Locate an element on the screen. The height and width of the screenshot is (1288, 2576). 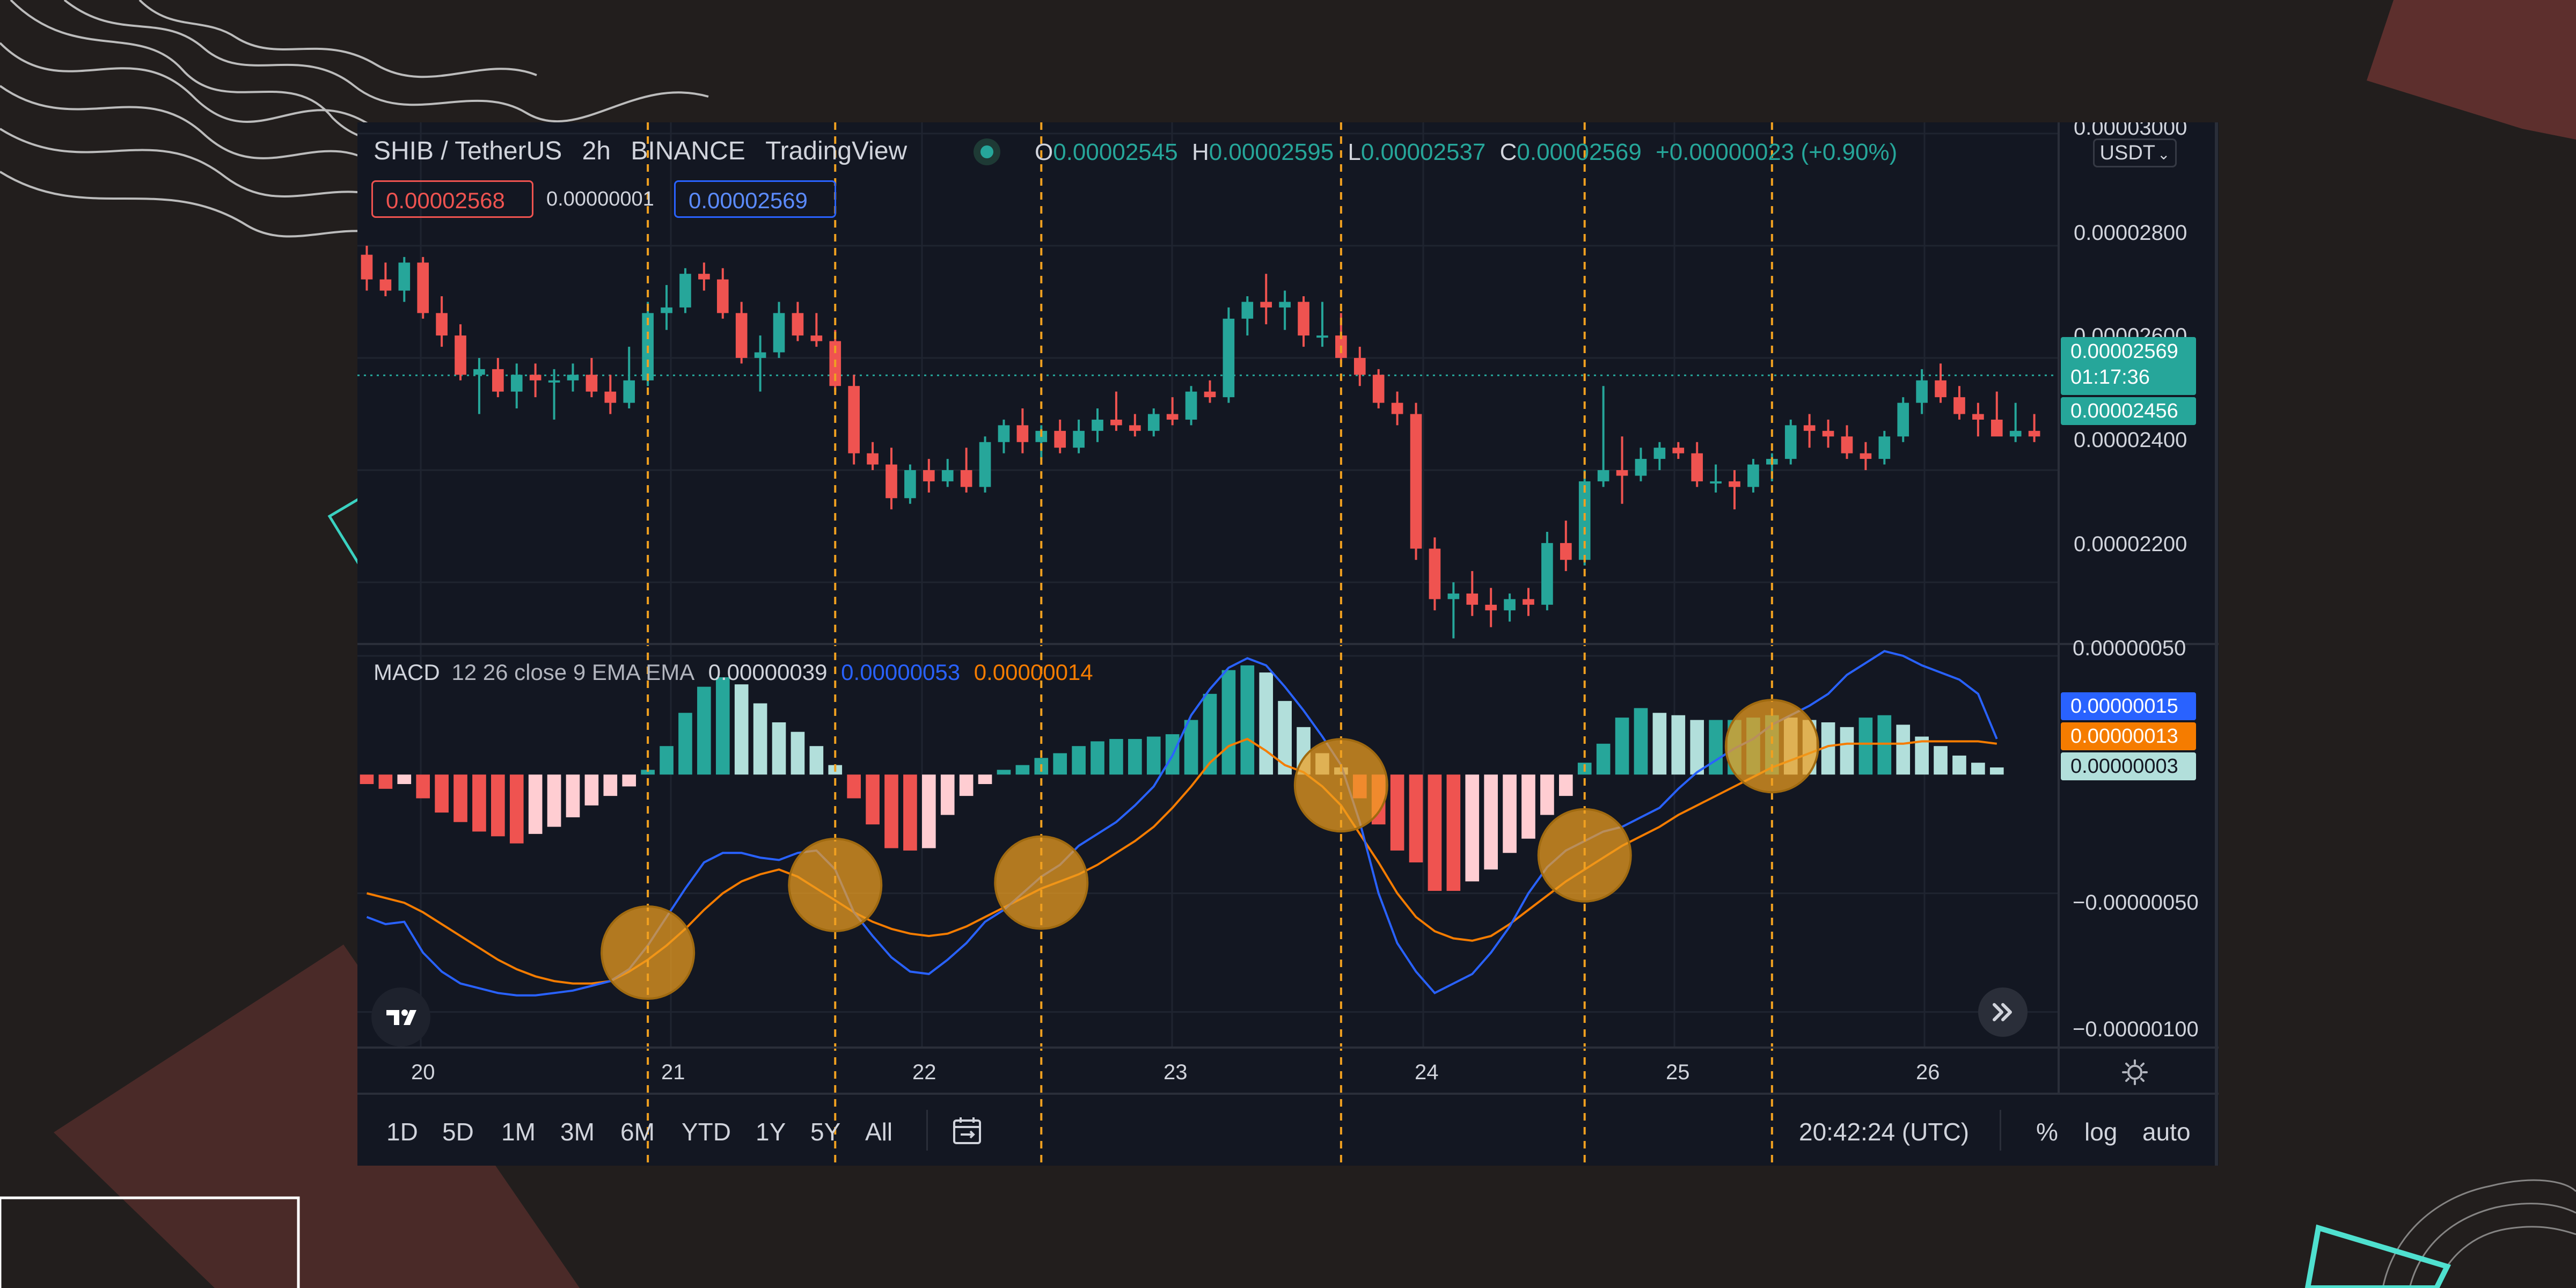
currency-dropdown: USDT ⌄ is located at coordinates (2135, 152).